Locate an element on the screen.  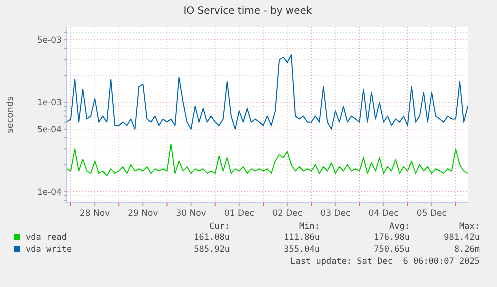
text: Last update: Sat Dec 6 06:00:07 2025 is located at coordinates (385, 262).